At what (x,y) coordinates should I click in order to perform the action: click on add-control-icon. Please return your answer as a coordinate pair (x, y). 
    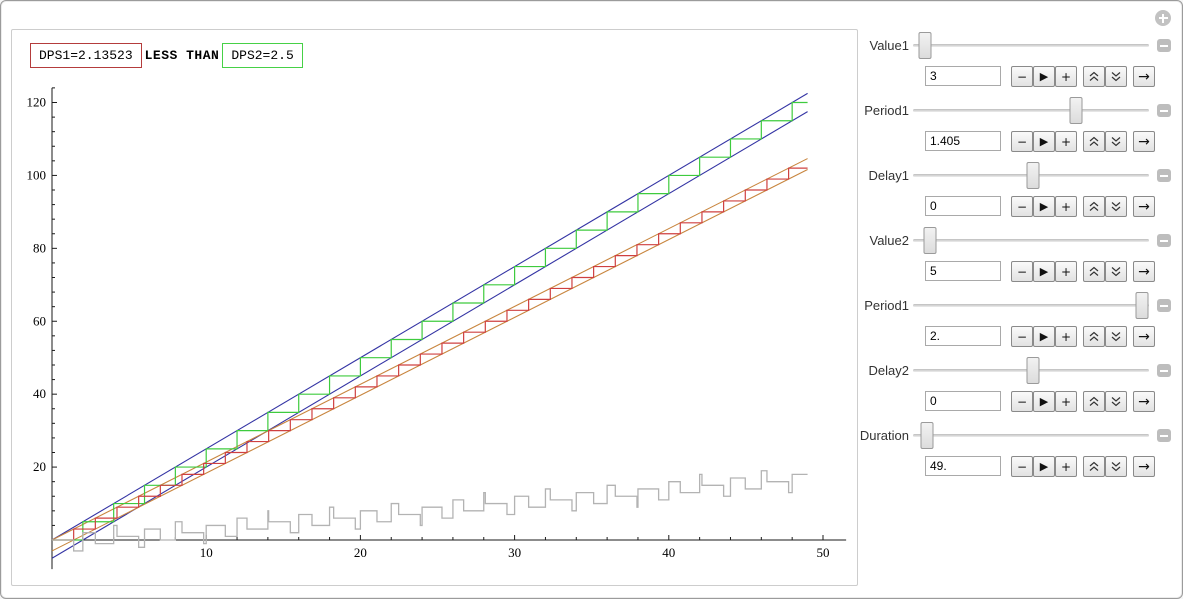
    Looking at the image, I should click on (1163, 18).